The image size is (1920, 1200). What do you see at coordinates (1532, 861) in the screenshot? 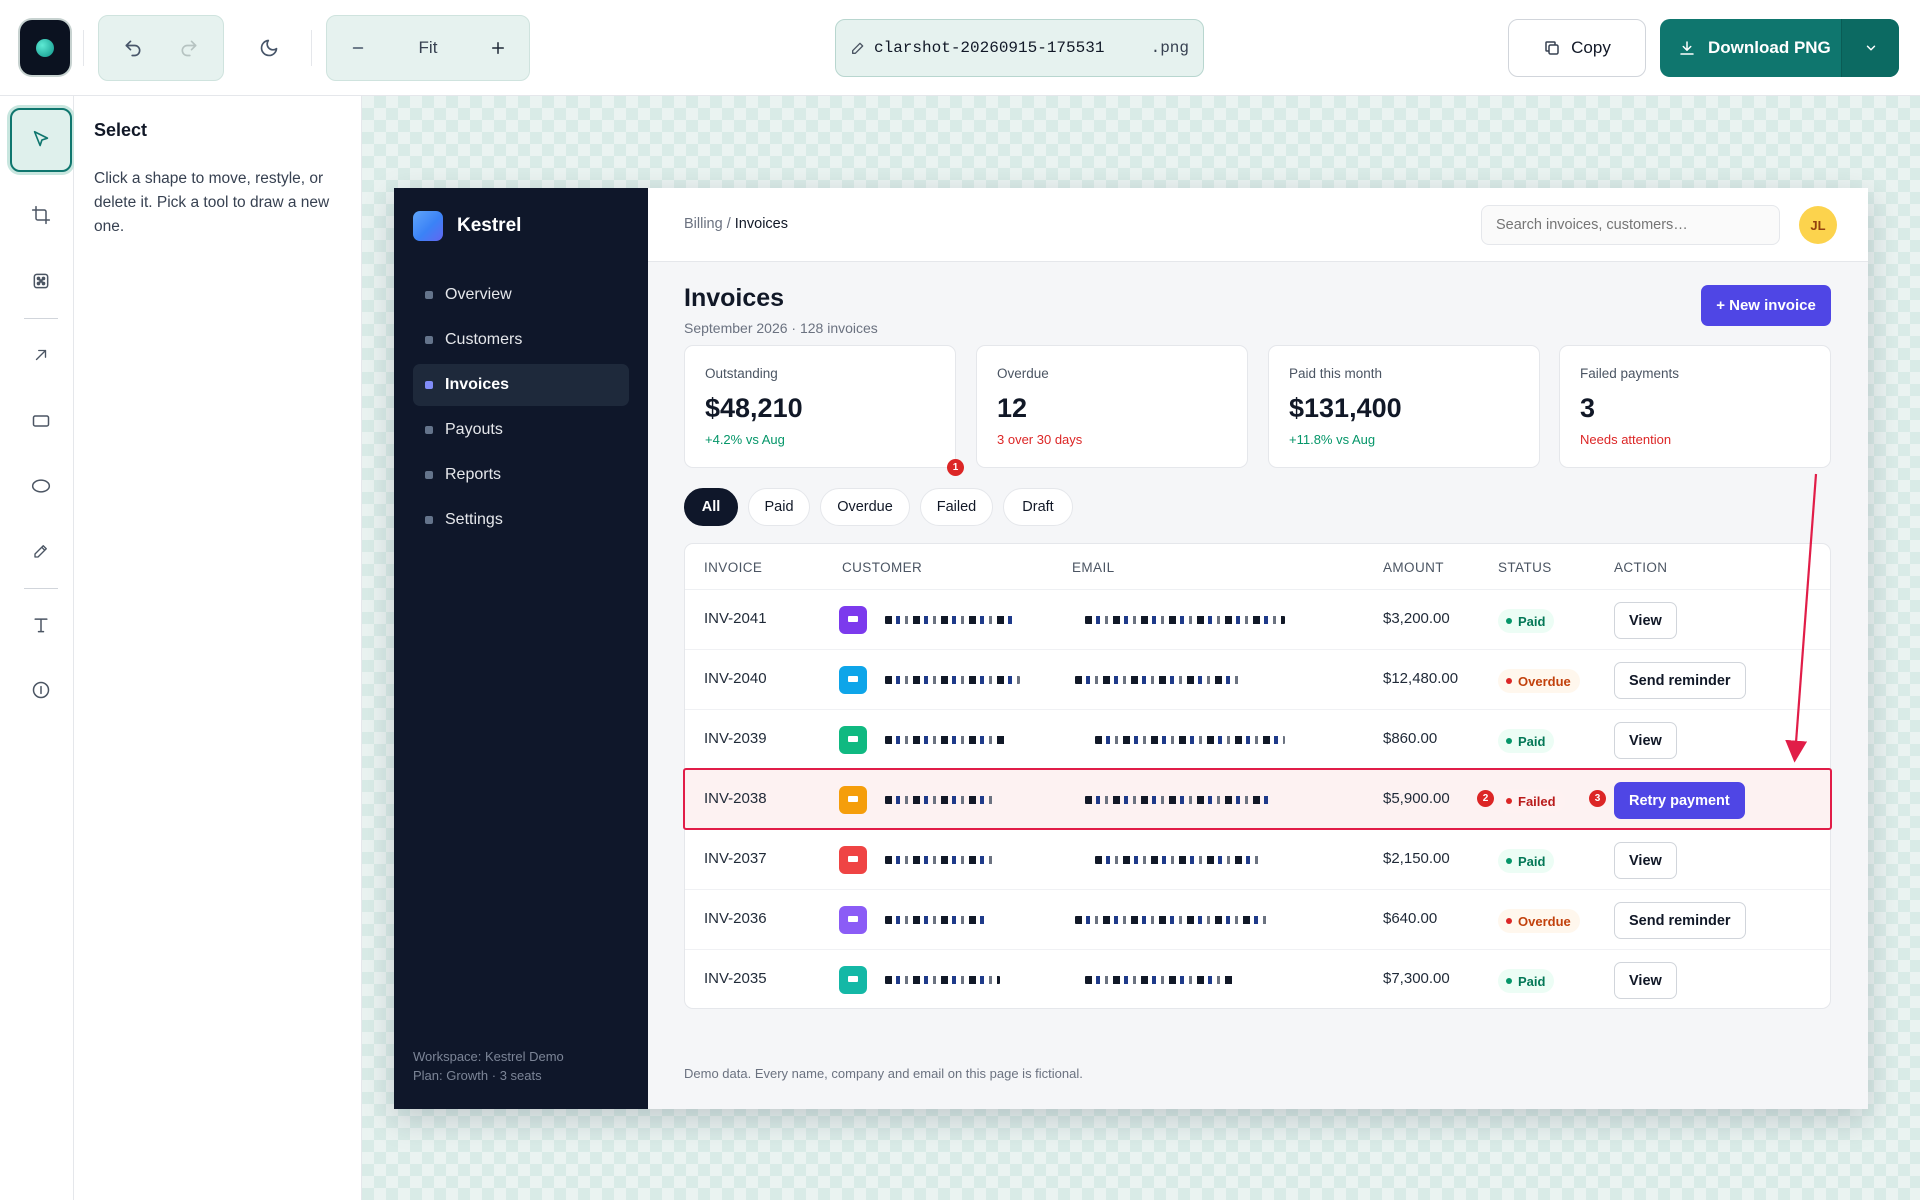
I see `status-label: Paid` at bounding box center [1532, 861].